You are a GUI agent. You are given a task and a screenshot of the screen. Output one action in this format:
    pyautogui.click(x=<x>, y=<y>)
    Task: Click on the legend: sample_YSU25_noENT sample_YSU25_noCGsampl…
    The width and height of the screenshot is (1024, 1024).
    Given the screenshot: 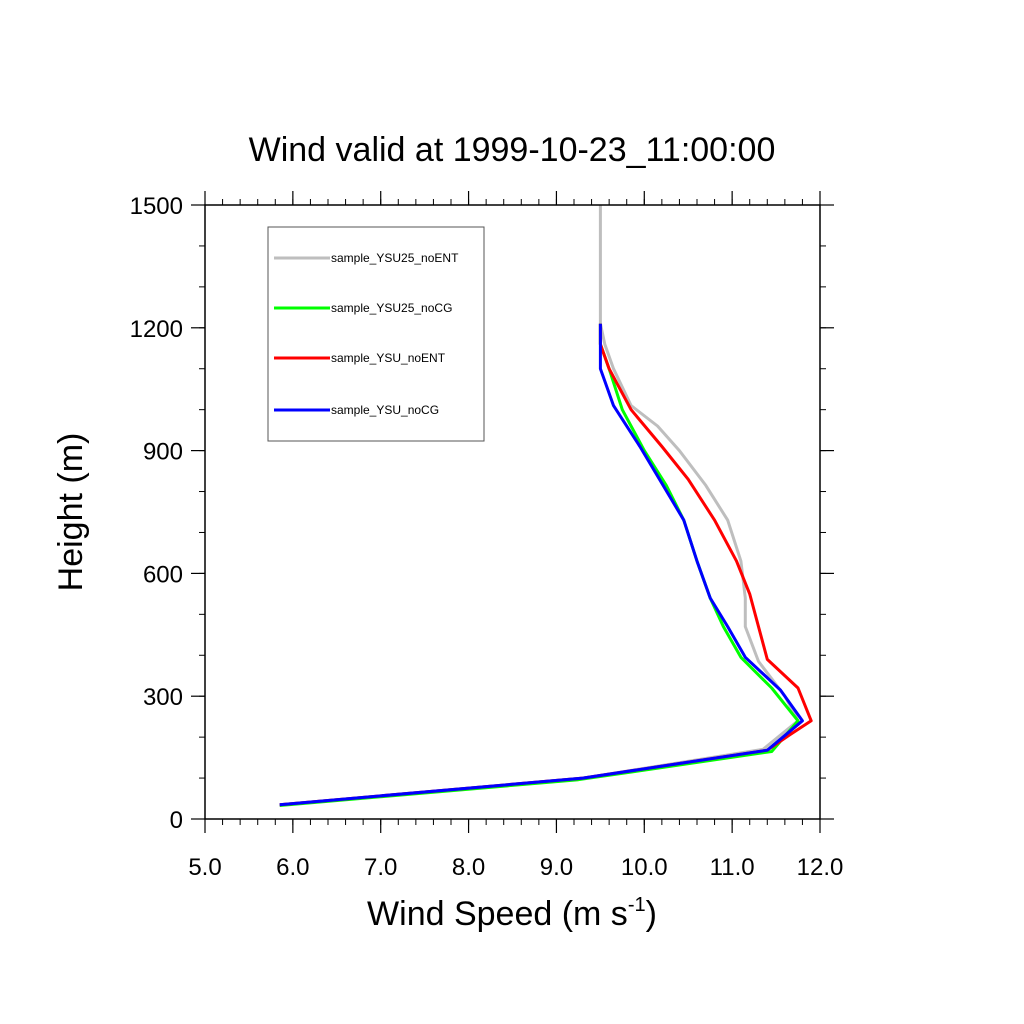 What is the action you would take?
    pyautogui.click(x=376, y=334)
    